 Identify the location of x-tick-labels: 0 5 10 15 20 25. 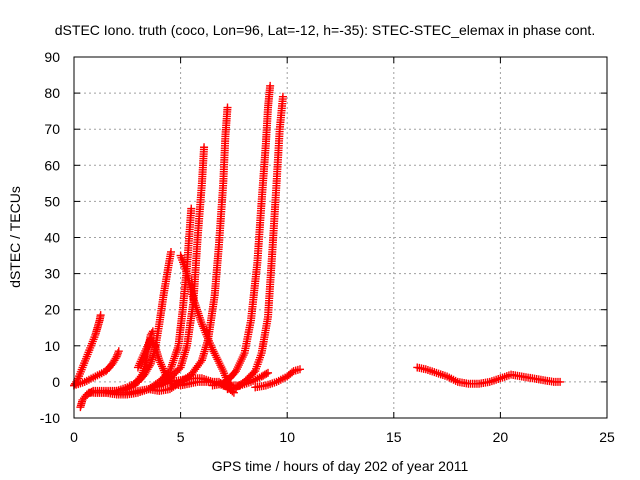
(342, 437).